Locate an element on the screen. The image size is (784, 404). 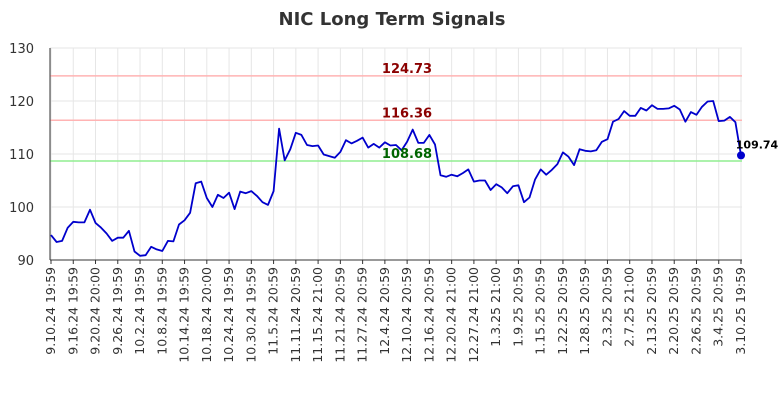
x-tick-label: 12.4.24 20:59 is located at coordinates (384, 311).